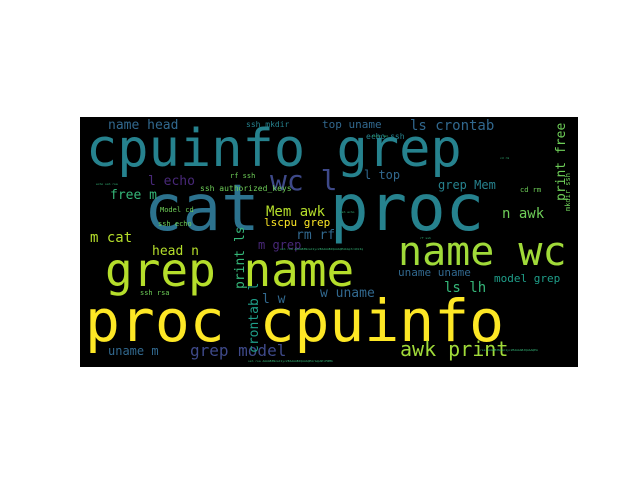  What do you see at coordinates (505, 158) in the screenshot?
I see `tiny-text-6: cd rm` at bounding box center [505, 158].